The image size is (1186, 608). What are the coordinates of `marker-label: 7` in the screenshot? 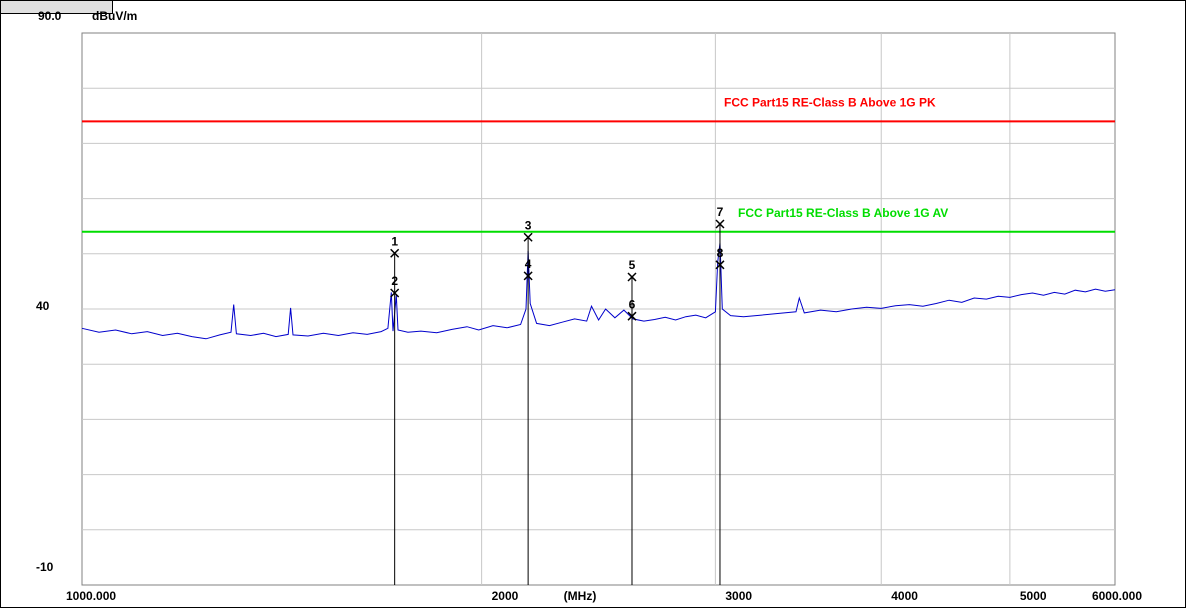 It's located at (720, 212).